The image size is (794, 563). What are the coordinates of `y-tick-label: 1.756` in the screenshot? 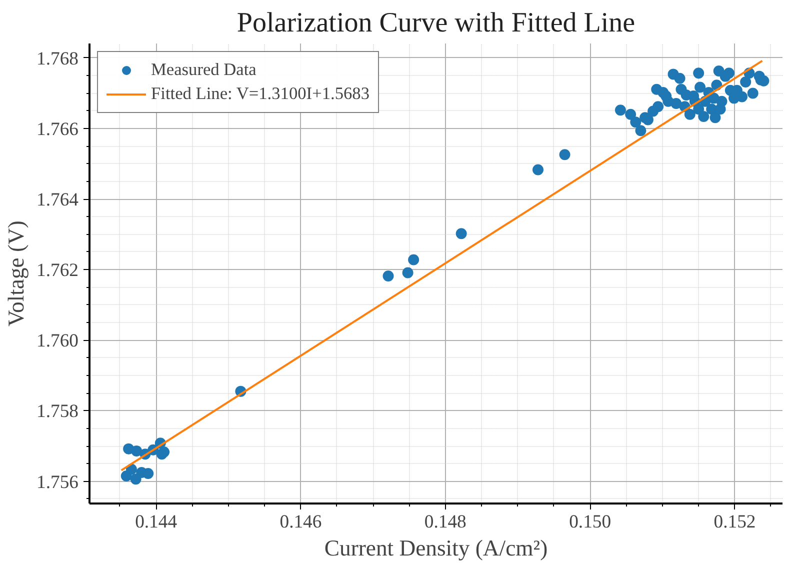 It's located at (57, 482).